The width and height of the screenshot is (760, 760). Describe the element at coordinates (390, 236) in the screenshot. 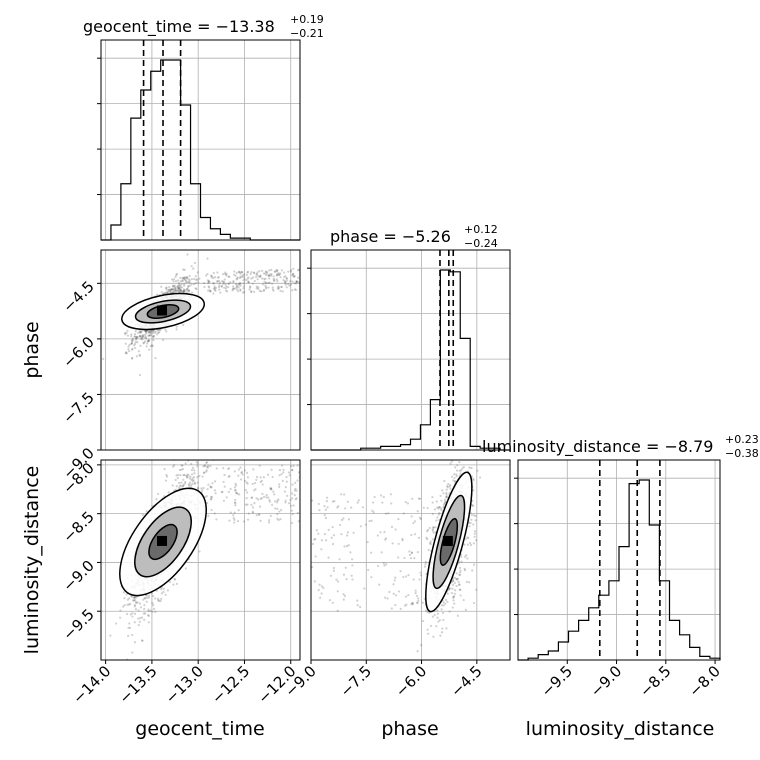

I see `title-phase-main: phase = −5.26` at that location.